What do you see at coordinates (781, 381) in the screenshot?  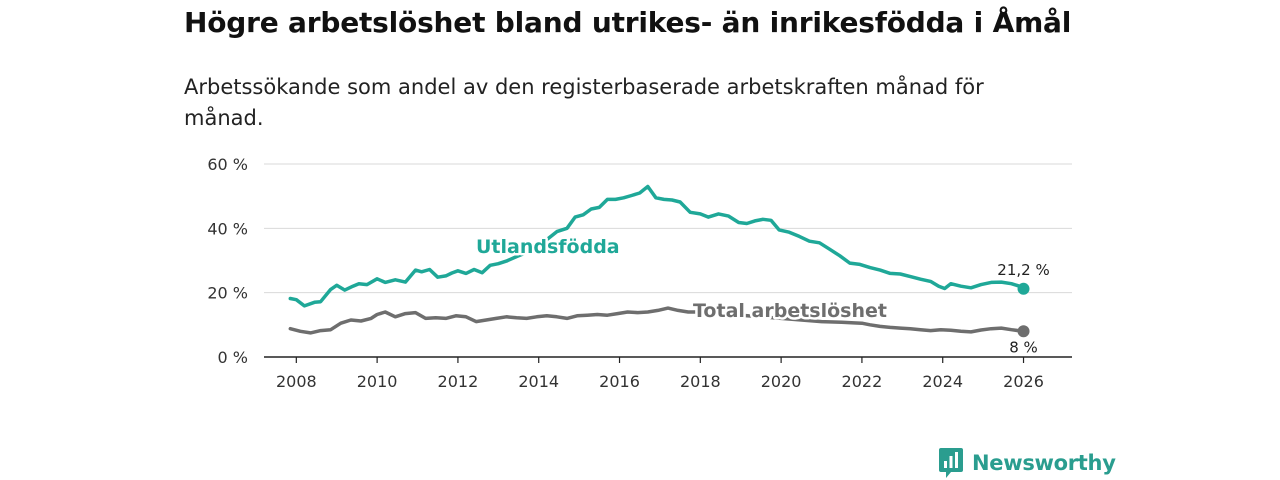 I see `x-tick-label: 2020` at bounding box center [781, 381].